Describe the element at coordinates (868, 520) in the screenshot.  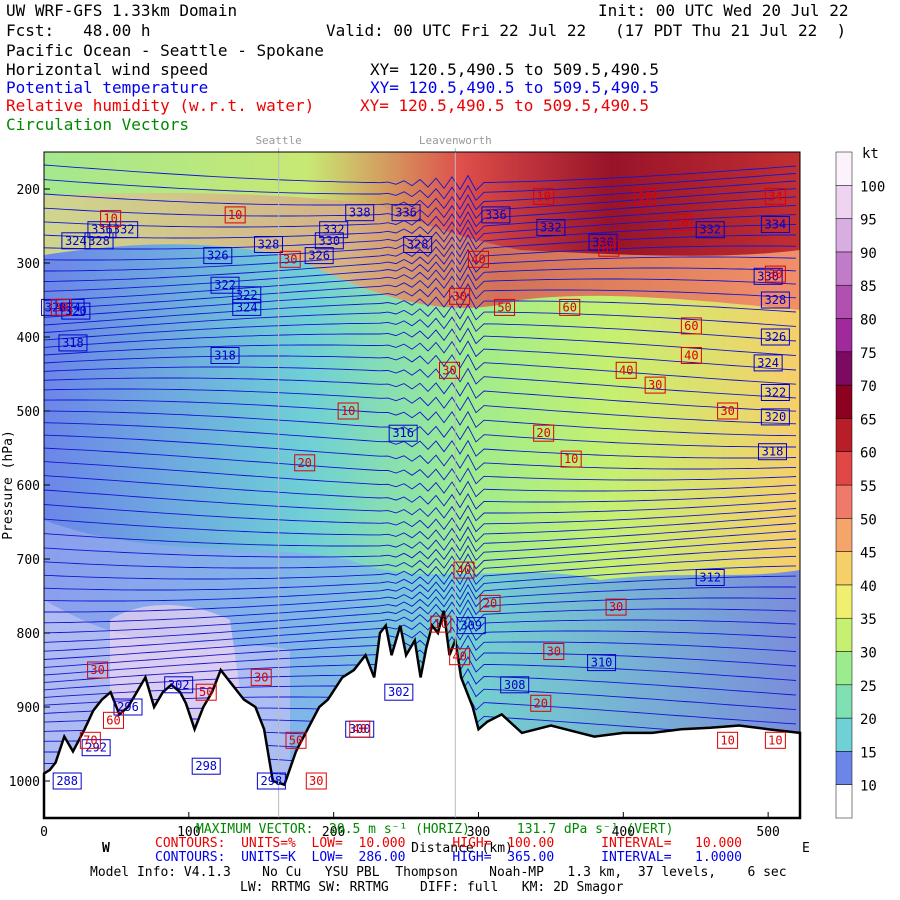
I see `colorbar-label: 50` at that location.